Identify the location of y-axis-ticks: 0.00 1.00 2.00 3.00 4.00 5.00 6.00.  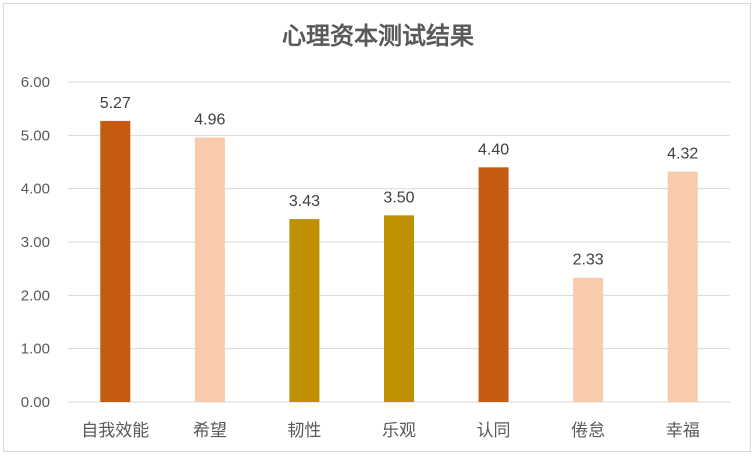
(35, 242).